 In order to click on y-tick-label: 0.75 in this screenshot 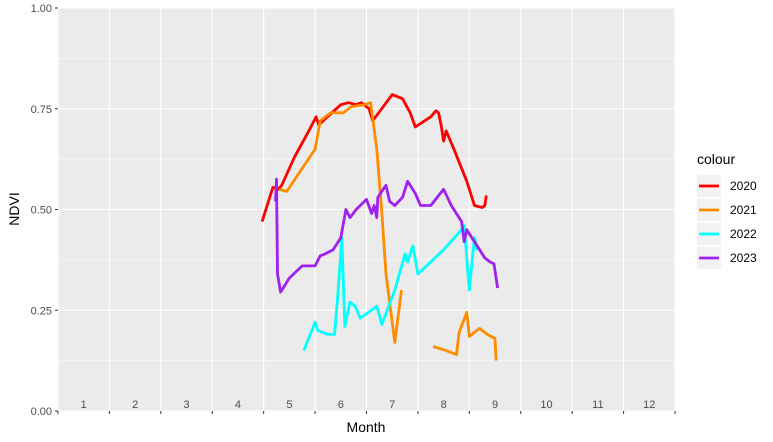, I will do `click(41, 110)`.